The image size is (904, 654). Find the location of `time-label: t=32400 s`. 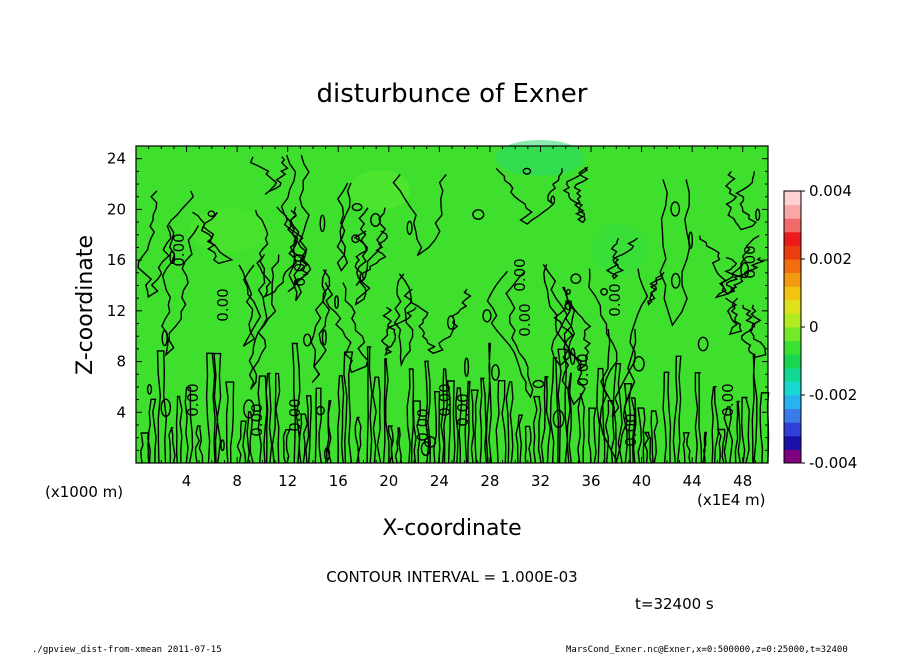

time-label: t=32400 s is located at coordinates (674, 604).